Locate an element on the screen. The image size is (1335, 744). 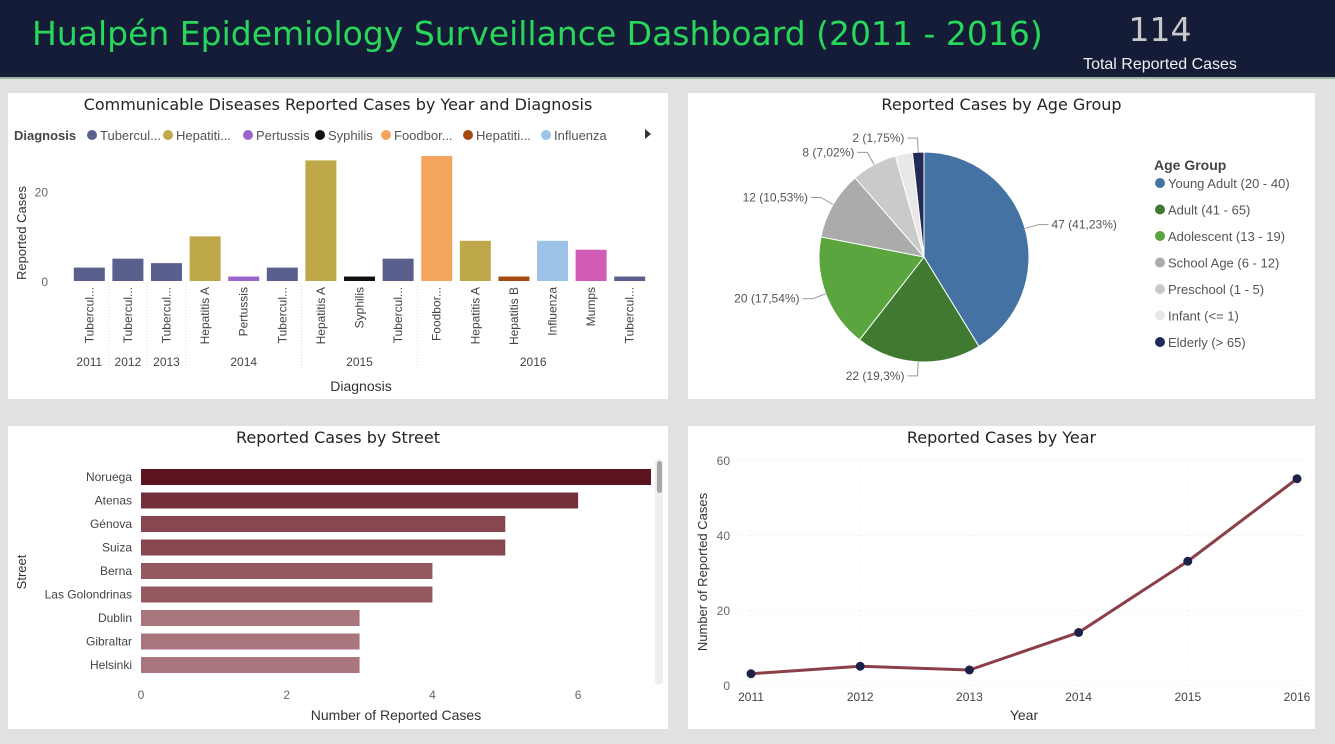
legend-label: Adult (41 - 65) is located at coordinates (1209, 210).